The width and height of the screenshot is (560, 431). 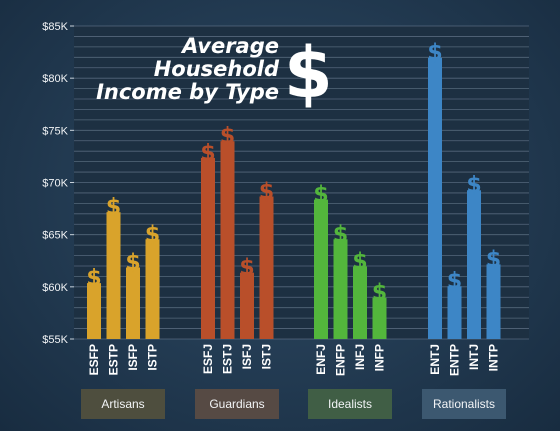 What do you see at coordinates (360, 357) in the screenshot?
I see `category-label-infj: INFJ` at bounding box center [360, 357].